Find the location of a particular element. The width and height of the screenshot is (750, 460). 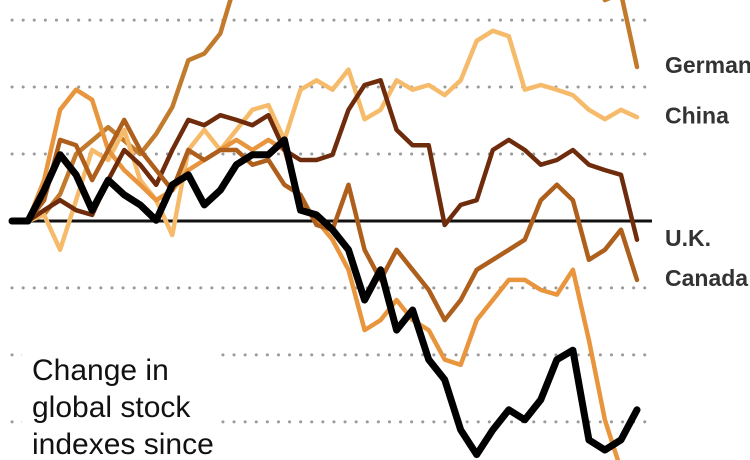

annotation: indexes since is located at coordinates (123, 444).